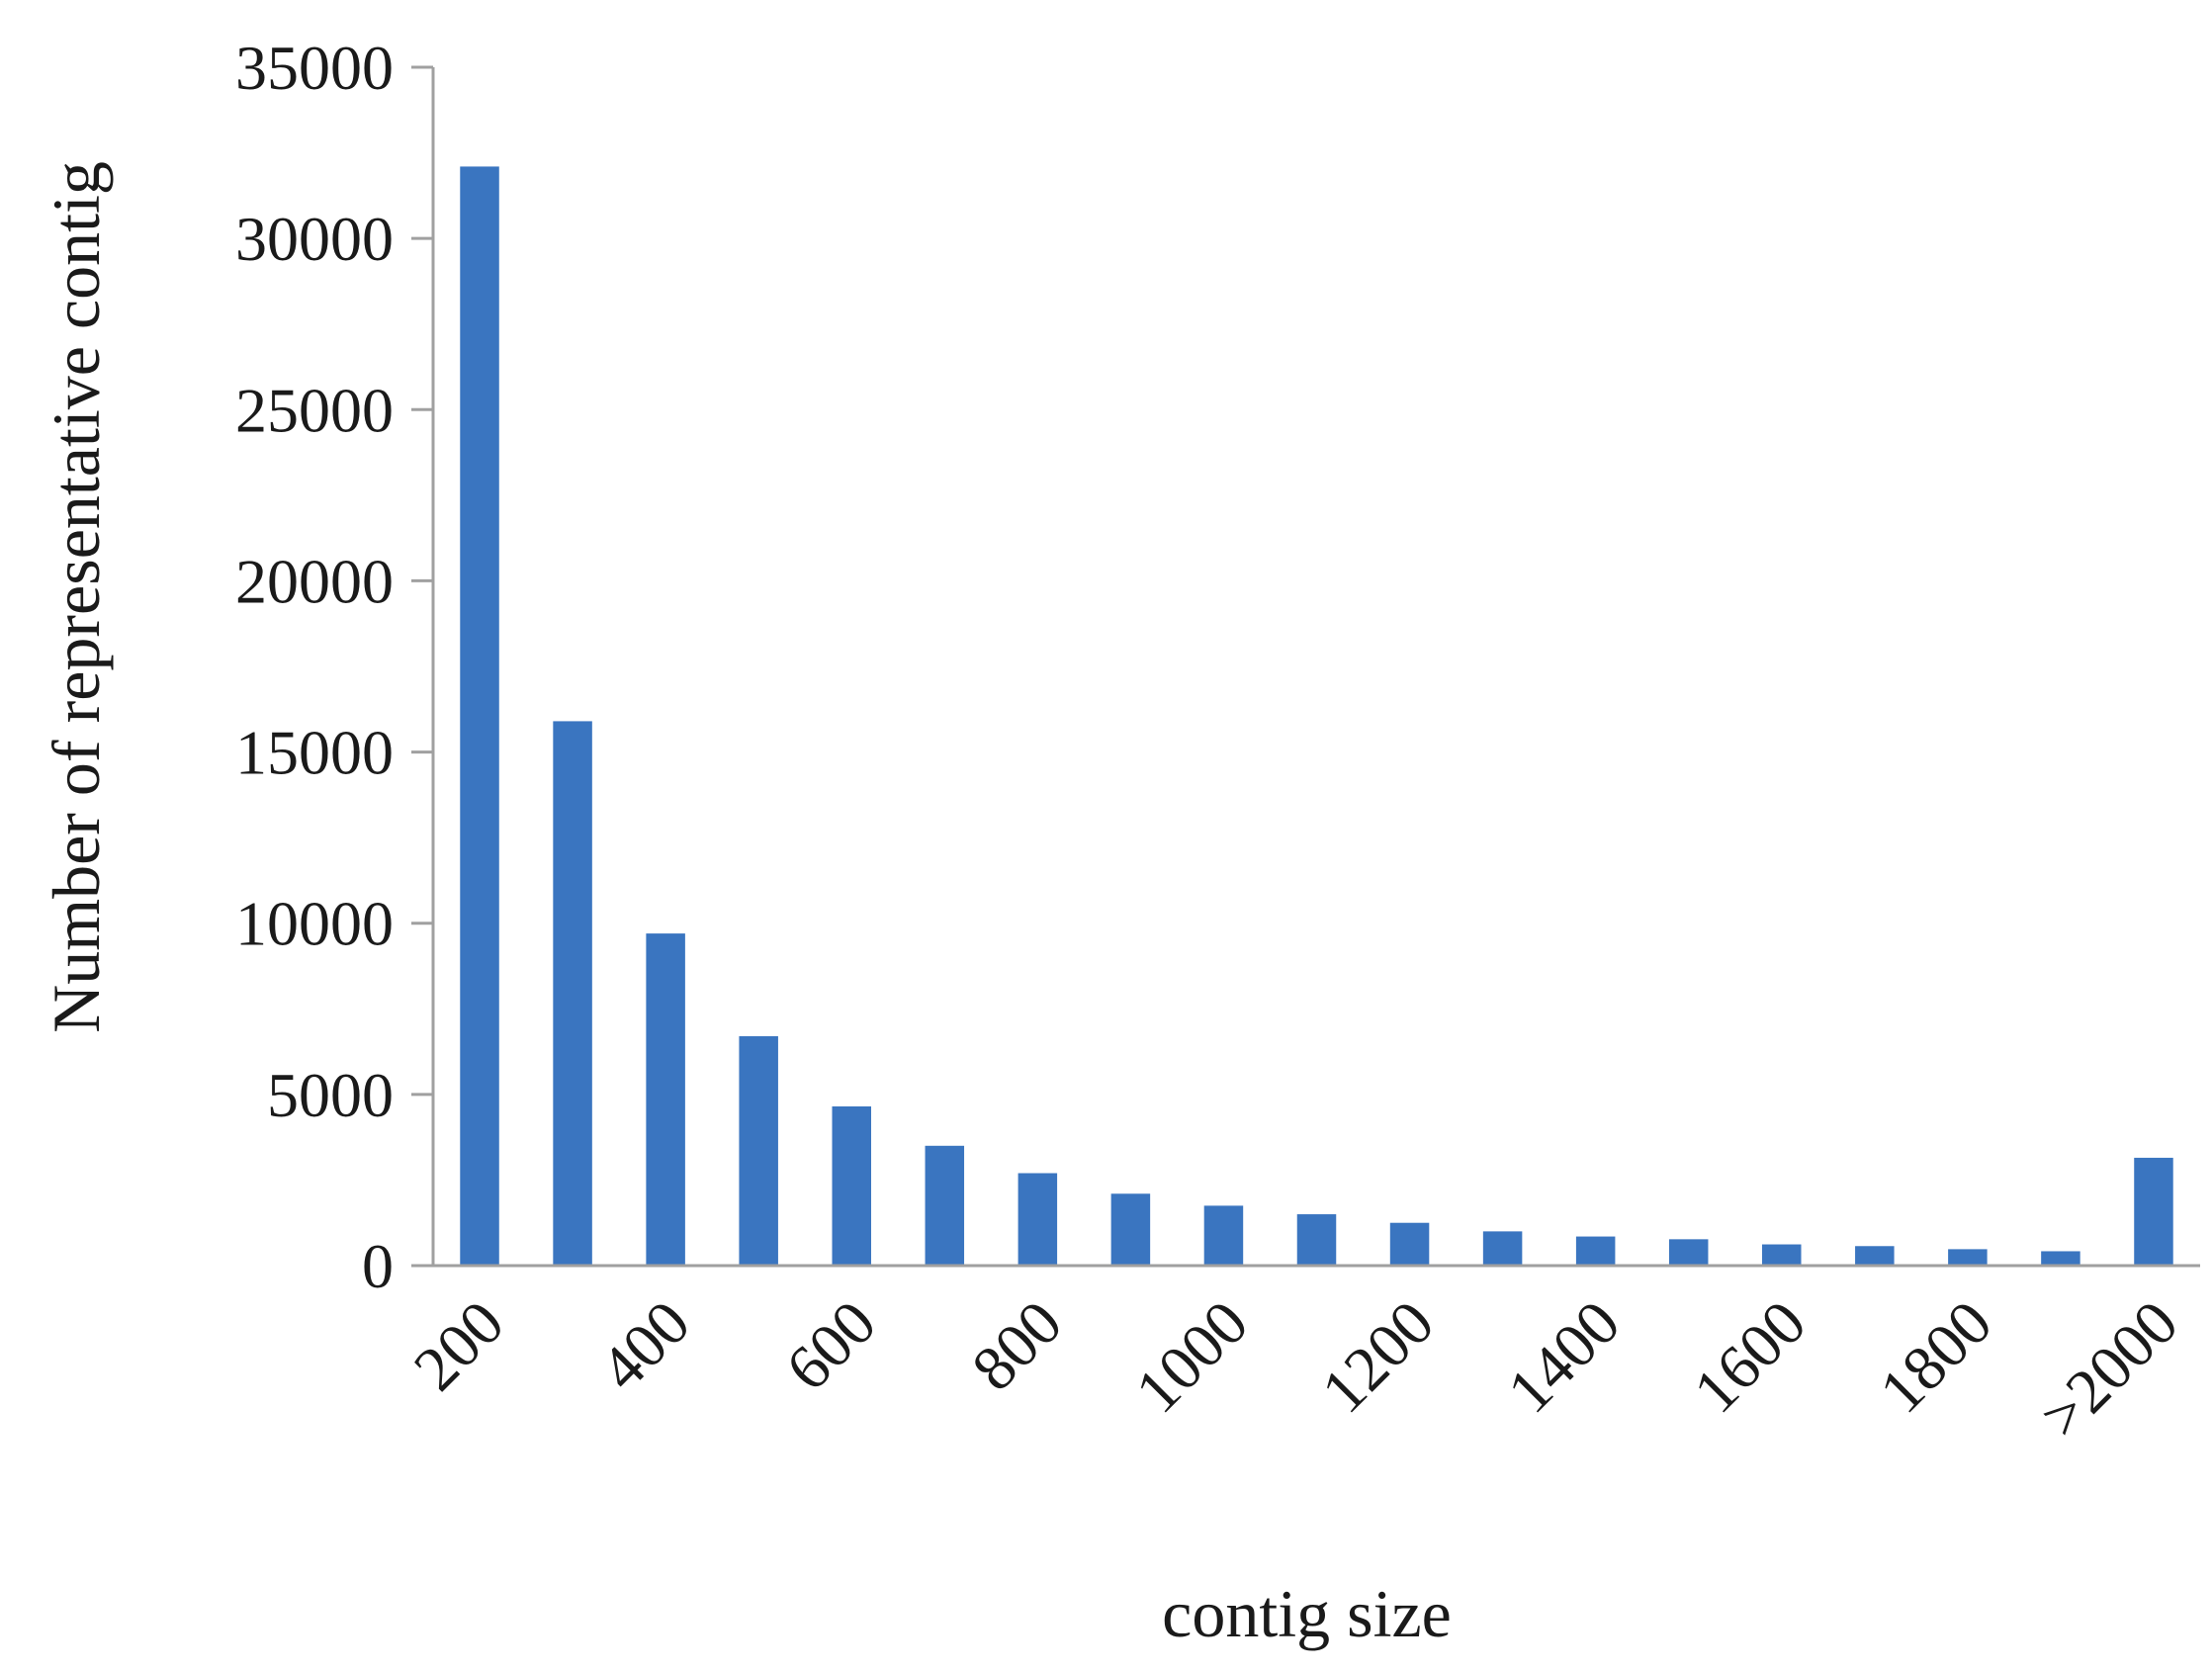  I want to click on x-tick-label: 1600, so click(1750, 1357).